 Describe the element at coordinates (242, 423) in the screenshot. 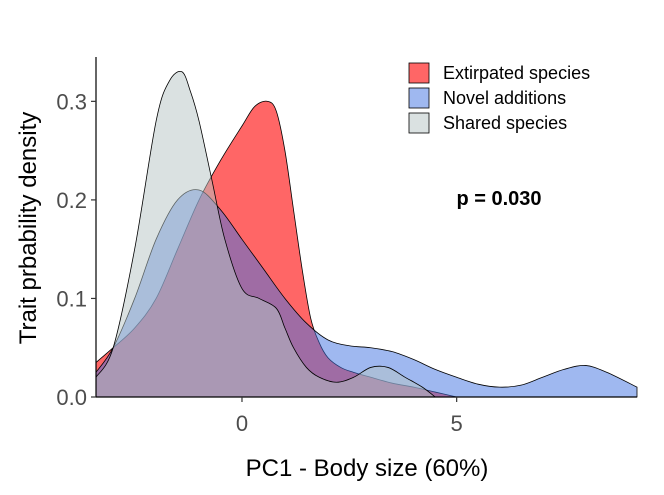

I see `x-tick-label: 0` at that location.